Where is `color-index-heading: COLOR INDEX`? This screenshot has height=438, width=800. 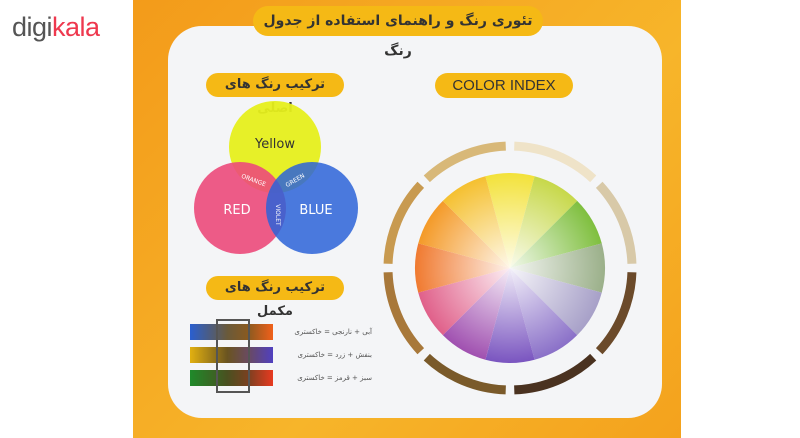
color-index-heading: COLOR INDEX is located at coordinates (504, 85).